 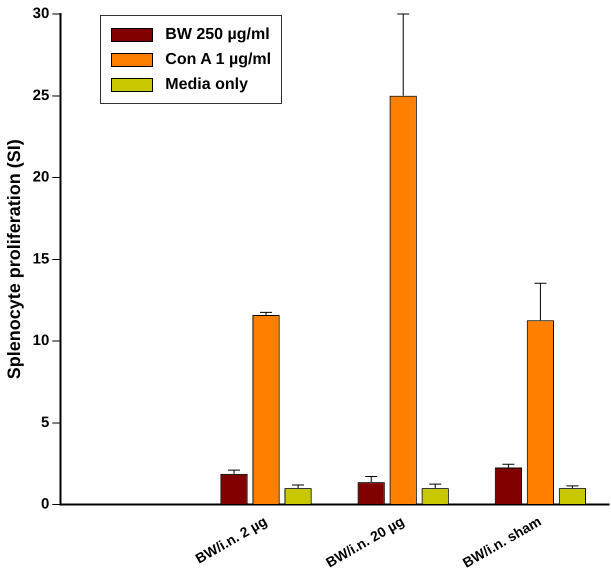 What do you see at coordinates (41, 259) in the screenshot?
I see `y-tick-label: 15` at bounding box center [41, 259].